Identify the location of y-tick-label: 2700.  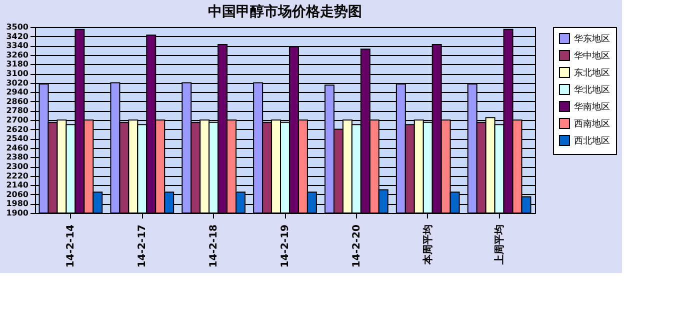
(17, 120).